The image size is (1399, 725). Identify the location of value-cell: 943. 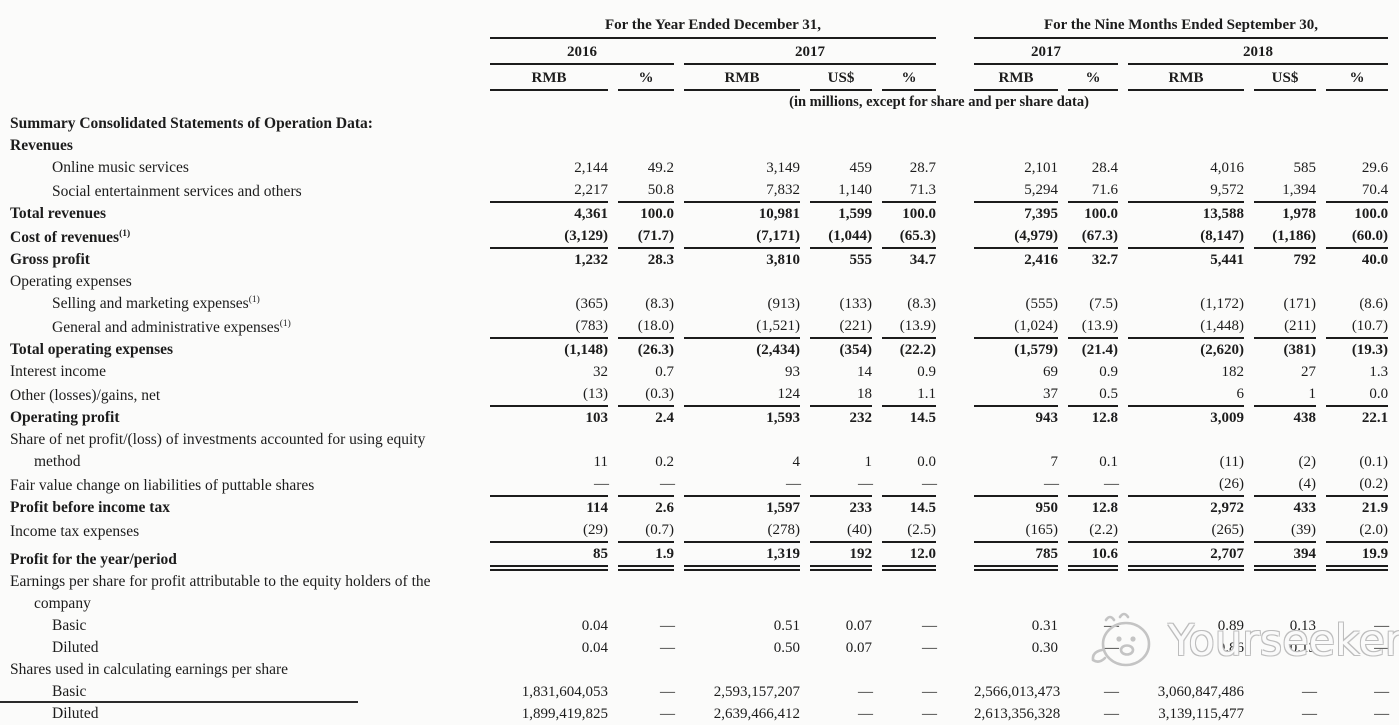
(1047, 418).